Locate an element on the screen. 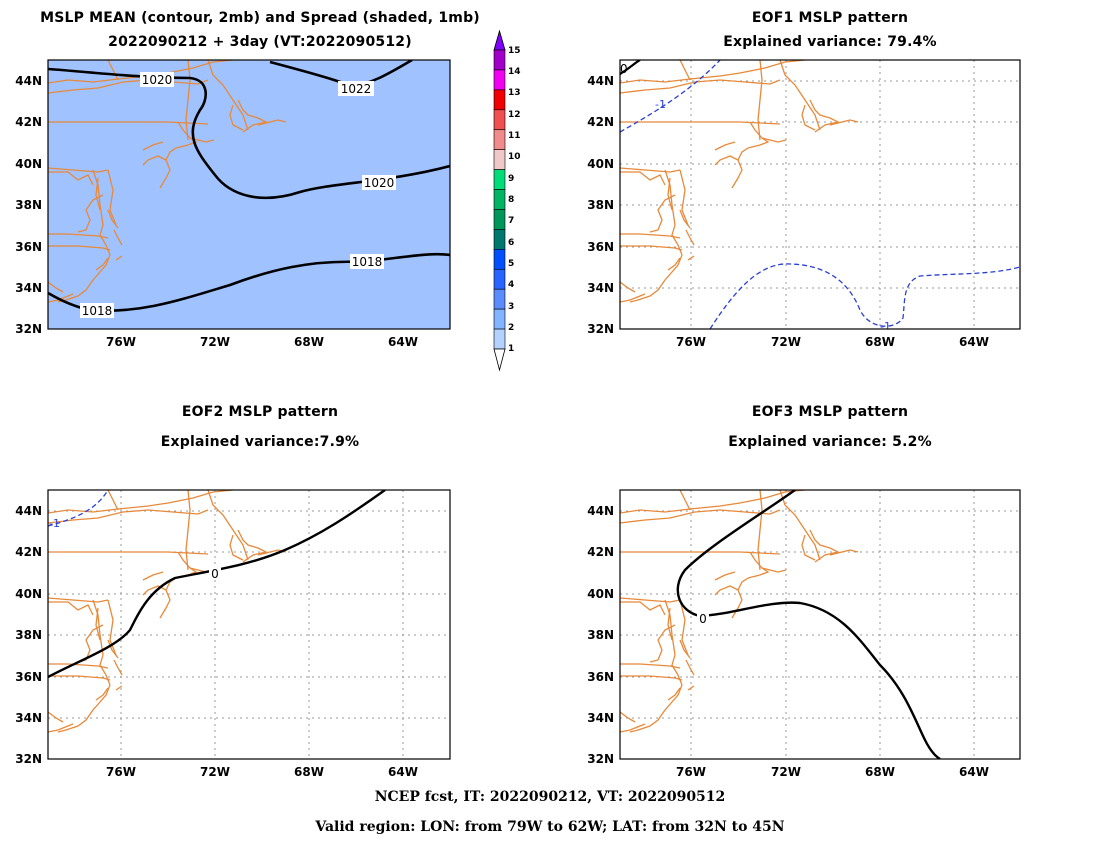 The height and width of the screenshot is (850, 1100). mean-contour-labels: 1020 1022 1020 1018 1018 is located at coordinates (238, 195).